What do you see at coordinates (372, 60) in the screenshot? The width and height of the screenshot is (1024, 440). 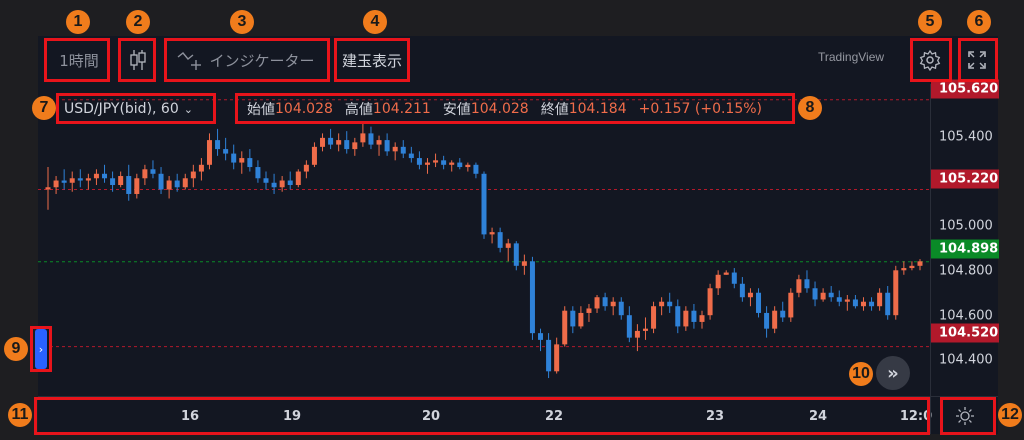 I see `positions-toggle: 建玉表示` at bounding box center [372, 60].